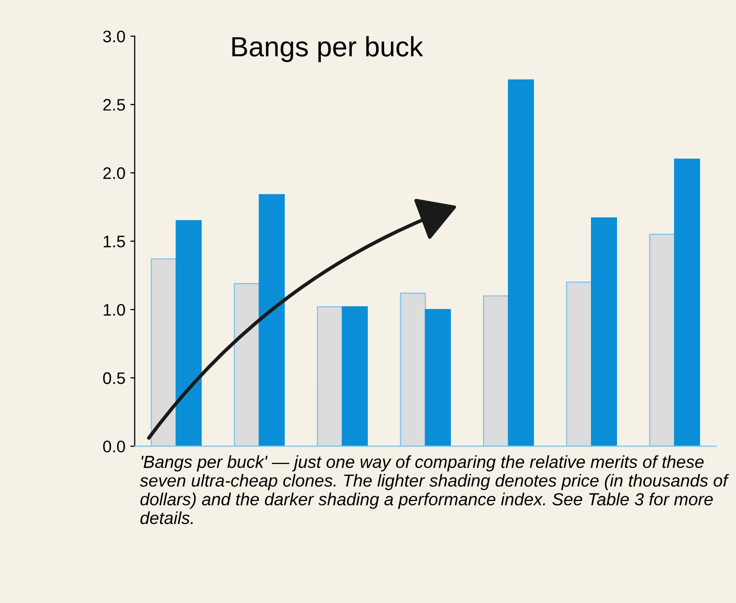 The image size is (736, 603). Describe the element at coordinates (114, 36) in the screenshot. I see `y-tick-label: 3.0` at that location.